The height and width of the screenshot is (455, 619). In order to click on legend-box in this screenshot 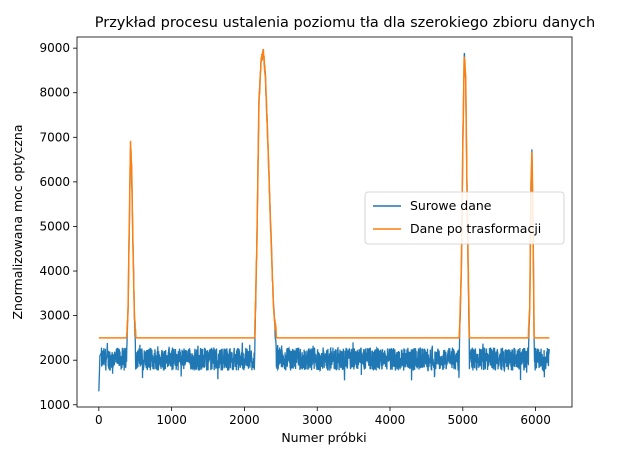, I will do `click(464, 218)`.